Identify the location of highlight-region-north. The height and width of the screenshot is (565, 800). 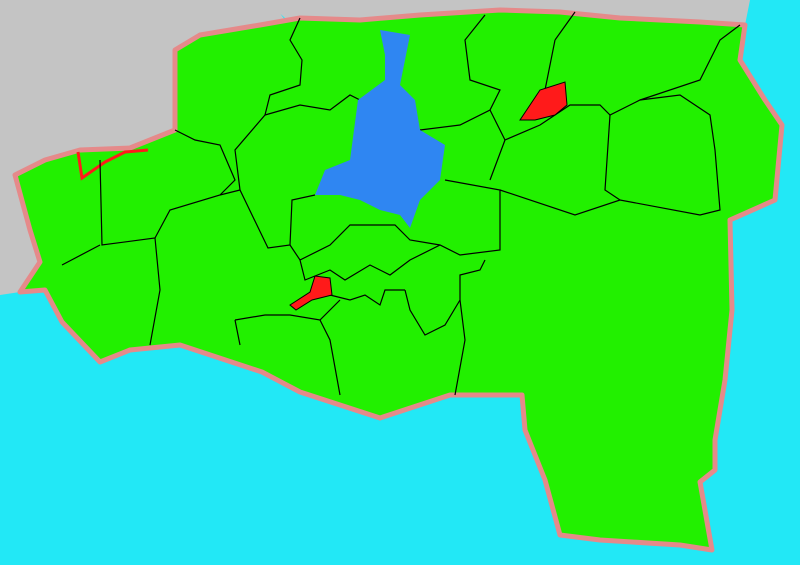
(543, 101).